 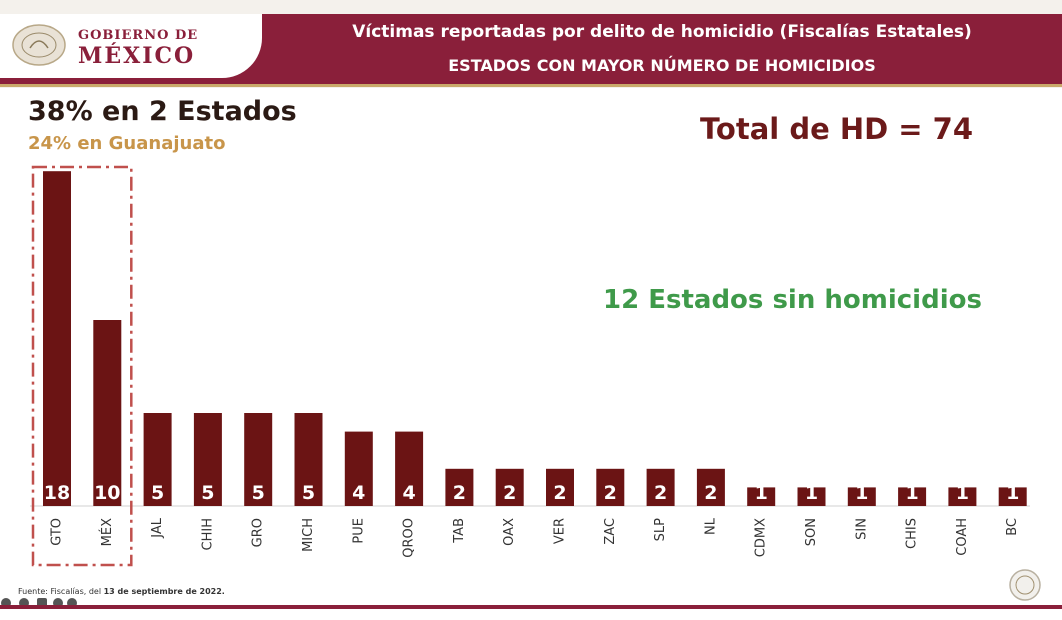 I want to click on tick-label-chih: CHIH, so click(x=207, y=534).